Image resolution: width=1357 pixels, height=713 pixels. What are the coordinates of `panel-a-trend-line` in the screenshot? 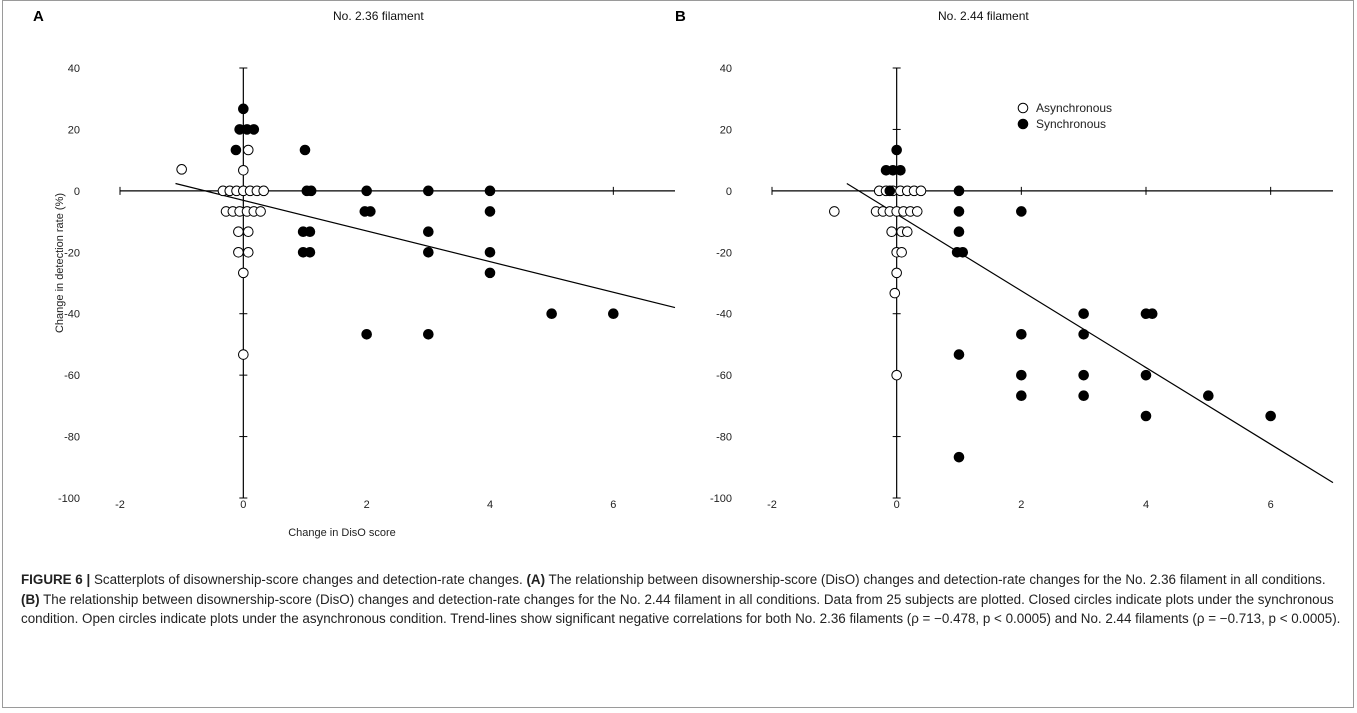 It's located at (425, 245).